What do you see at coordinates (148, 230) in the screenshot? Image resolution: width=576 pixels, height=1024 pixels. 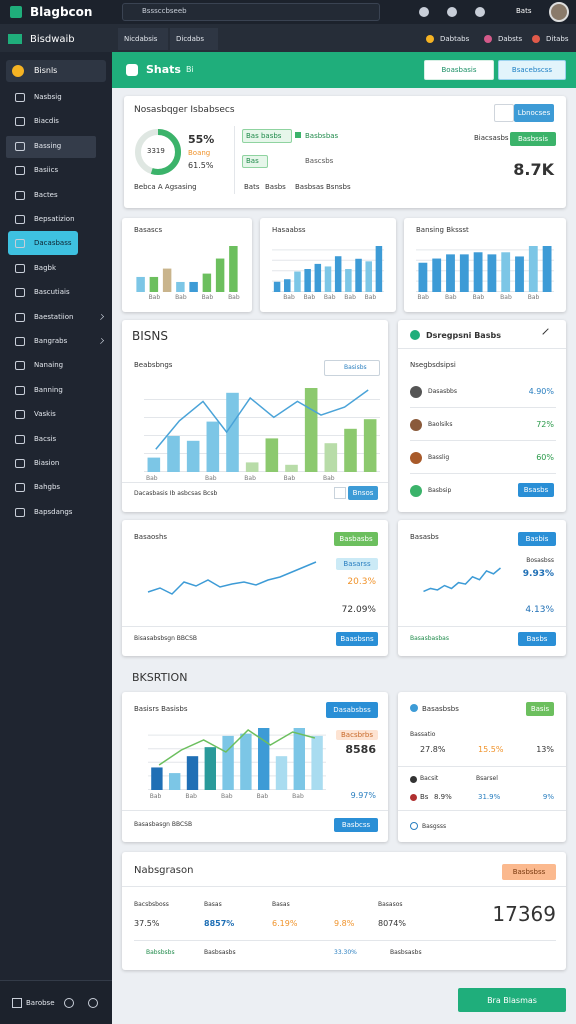 I see `chart-title: Basascs` at bounding box center [148, 230].